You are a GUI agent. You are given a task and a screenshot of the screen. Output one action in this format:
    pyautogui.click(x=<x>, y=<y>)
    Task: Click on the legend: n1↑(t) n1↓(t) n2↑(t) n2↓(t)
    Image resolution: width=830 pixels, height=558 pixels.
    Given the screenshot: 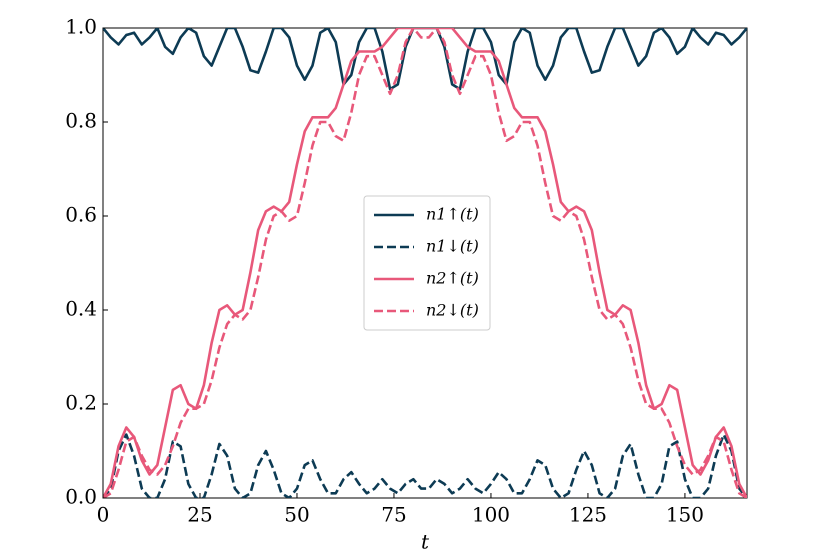 What is the action you would take?
    pyautogui.click(x=427, y=263)
    